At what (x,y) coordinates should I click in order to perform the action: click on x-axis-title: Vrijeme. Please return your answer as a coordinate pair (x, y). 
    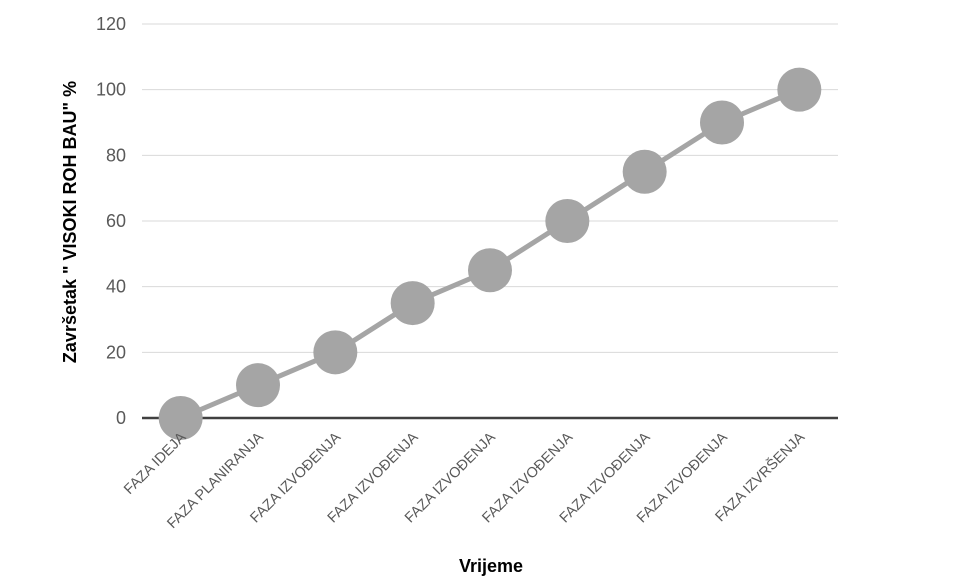
    Looking at the image, I should click on (491, 566).